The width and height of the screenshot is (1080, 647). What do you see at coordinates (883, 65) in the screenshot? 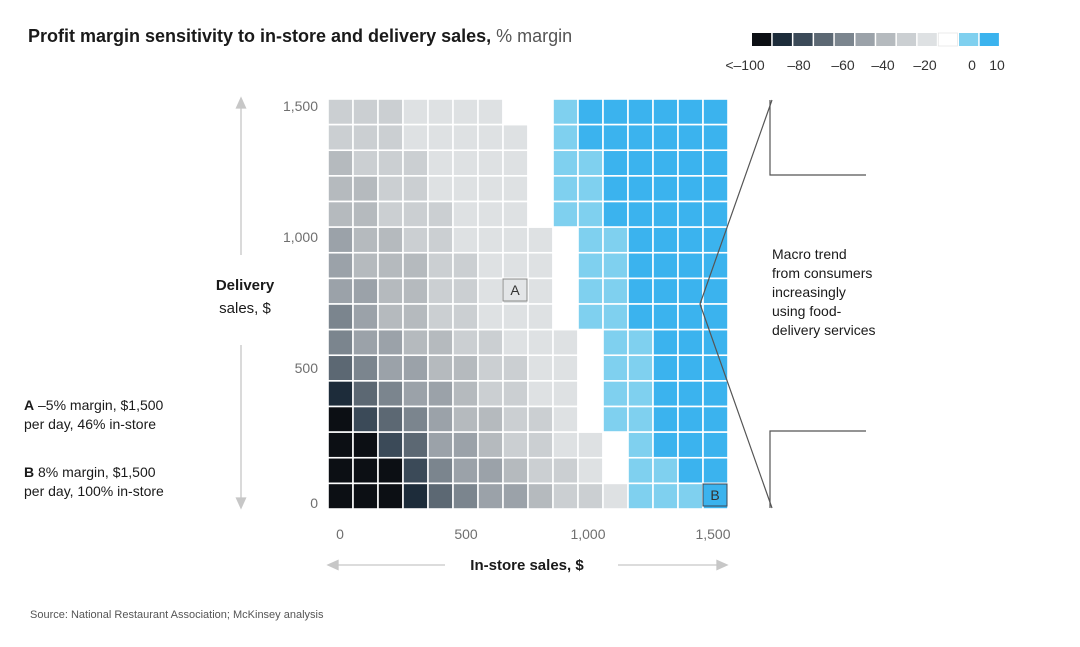
I see `legend-label: –40` at bounding box center [883, 65].